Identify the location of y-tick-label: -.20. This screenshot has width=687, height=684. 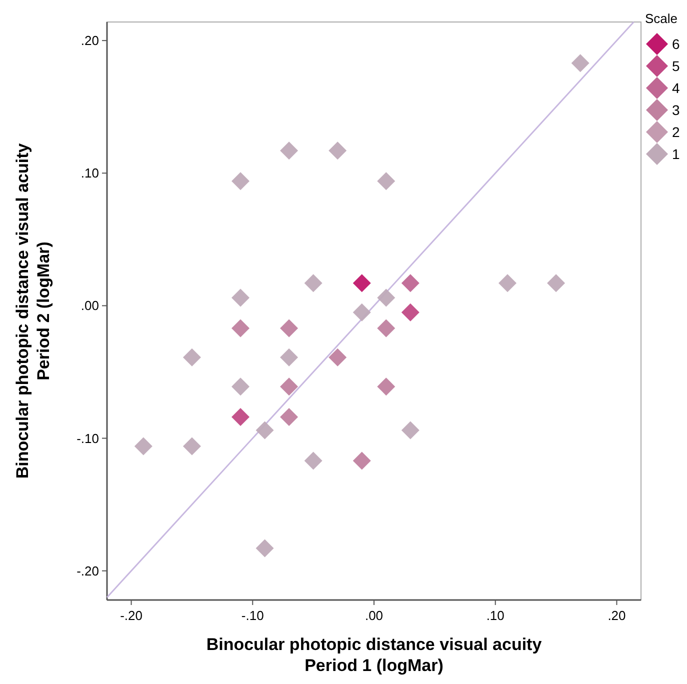
(87, 570).